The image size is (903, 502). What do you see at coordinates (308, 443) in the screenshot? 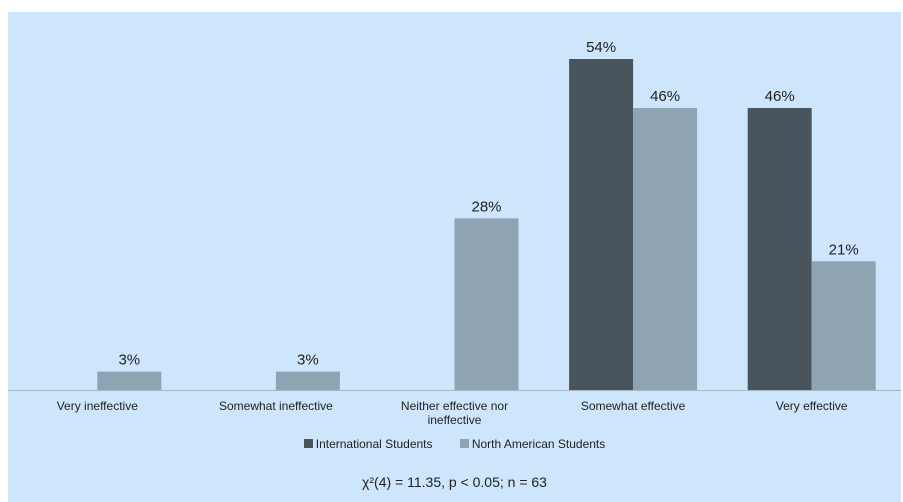
I see `legend-swatch-international` at bounding box center [308, 443].